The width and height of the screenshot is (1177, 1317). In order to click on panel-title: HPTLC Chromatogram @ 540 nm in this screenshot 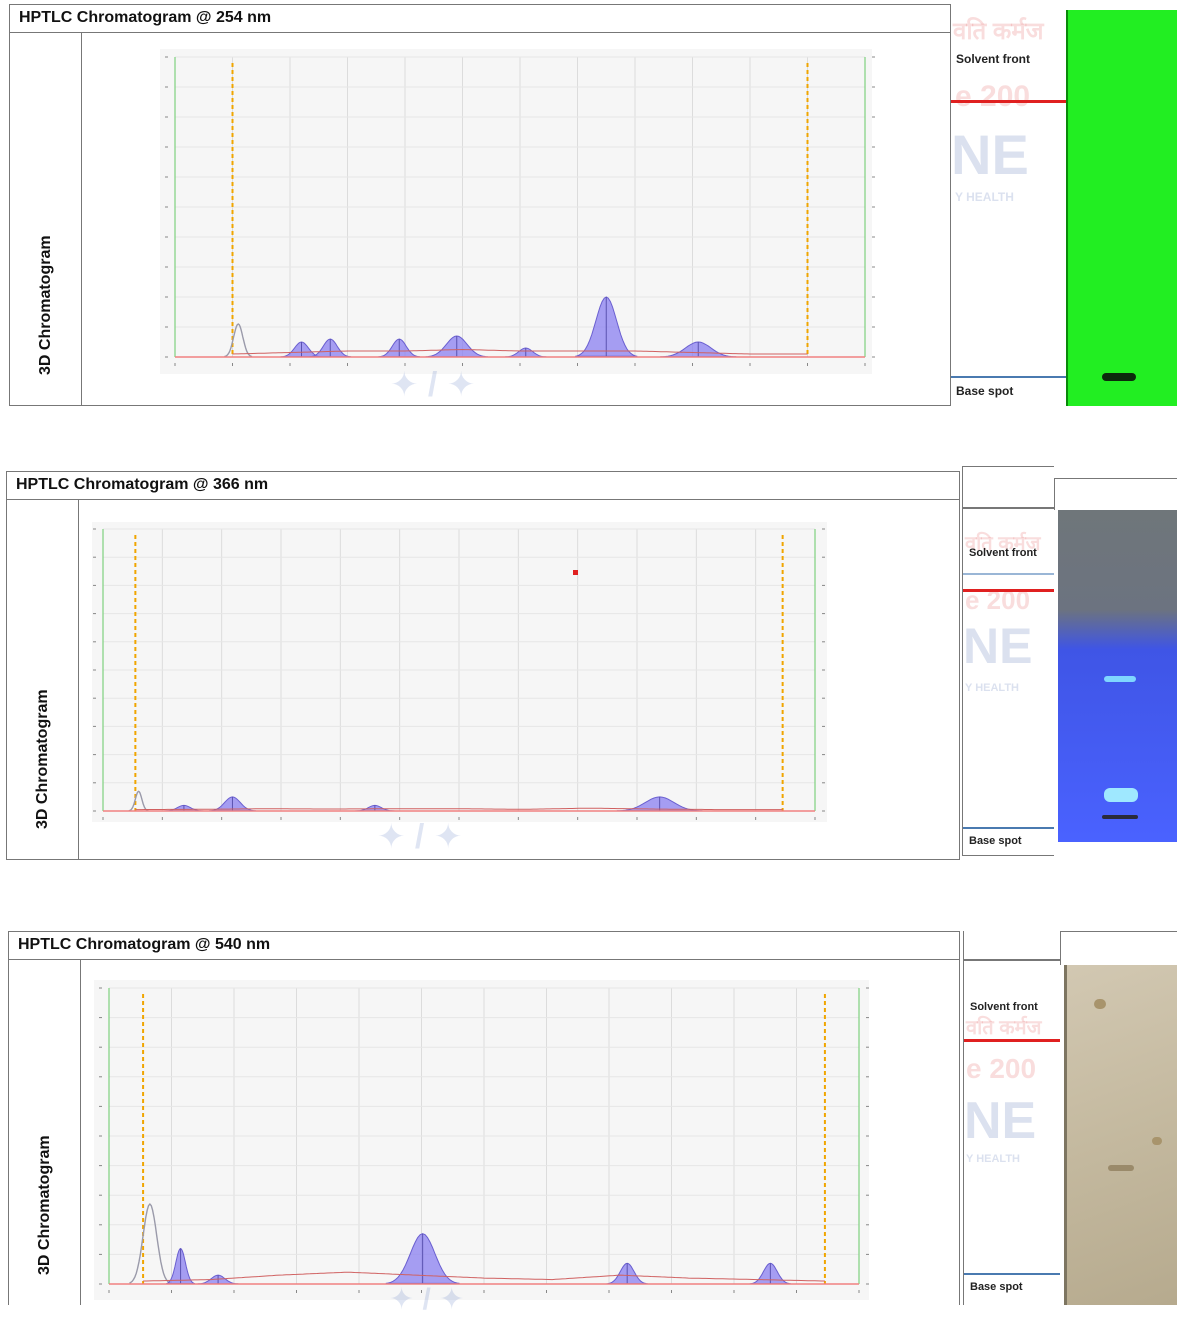, I will do `click(484, 946)`.